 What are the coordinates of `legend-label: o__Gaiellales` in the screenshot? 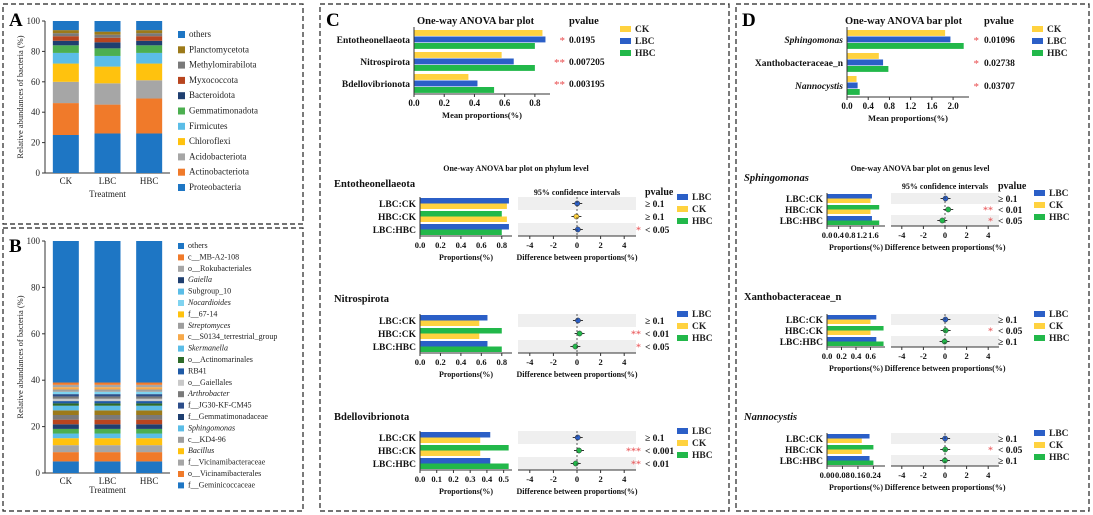 It's located at (210, 382).